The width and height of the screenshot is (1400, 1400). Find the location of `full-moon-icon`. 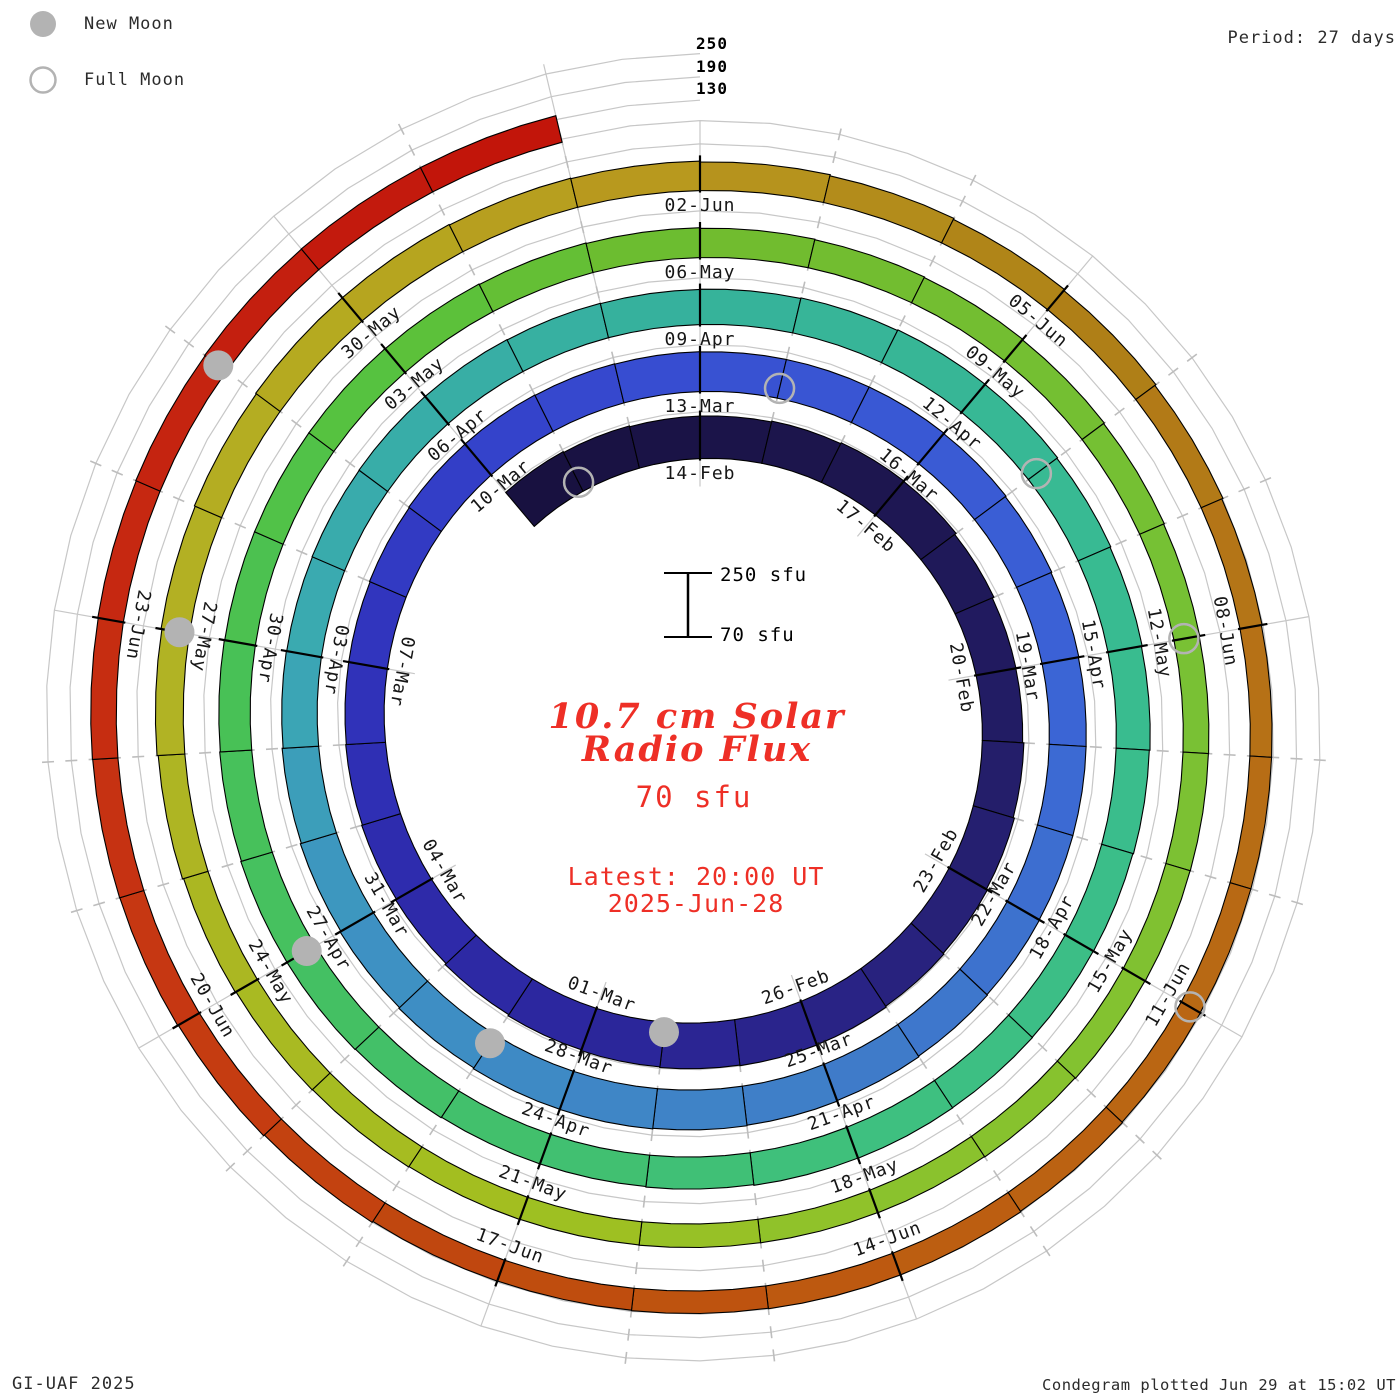

full-moon-icon is located at coordinates (43, 80).